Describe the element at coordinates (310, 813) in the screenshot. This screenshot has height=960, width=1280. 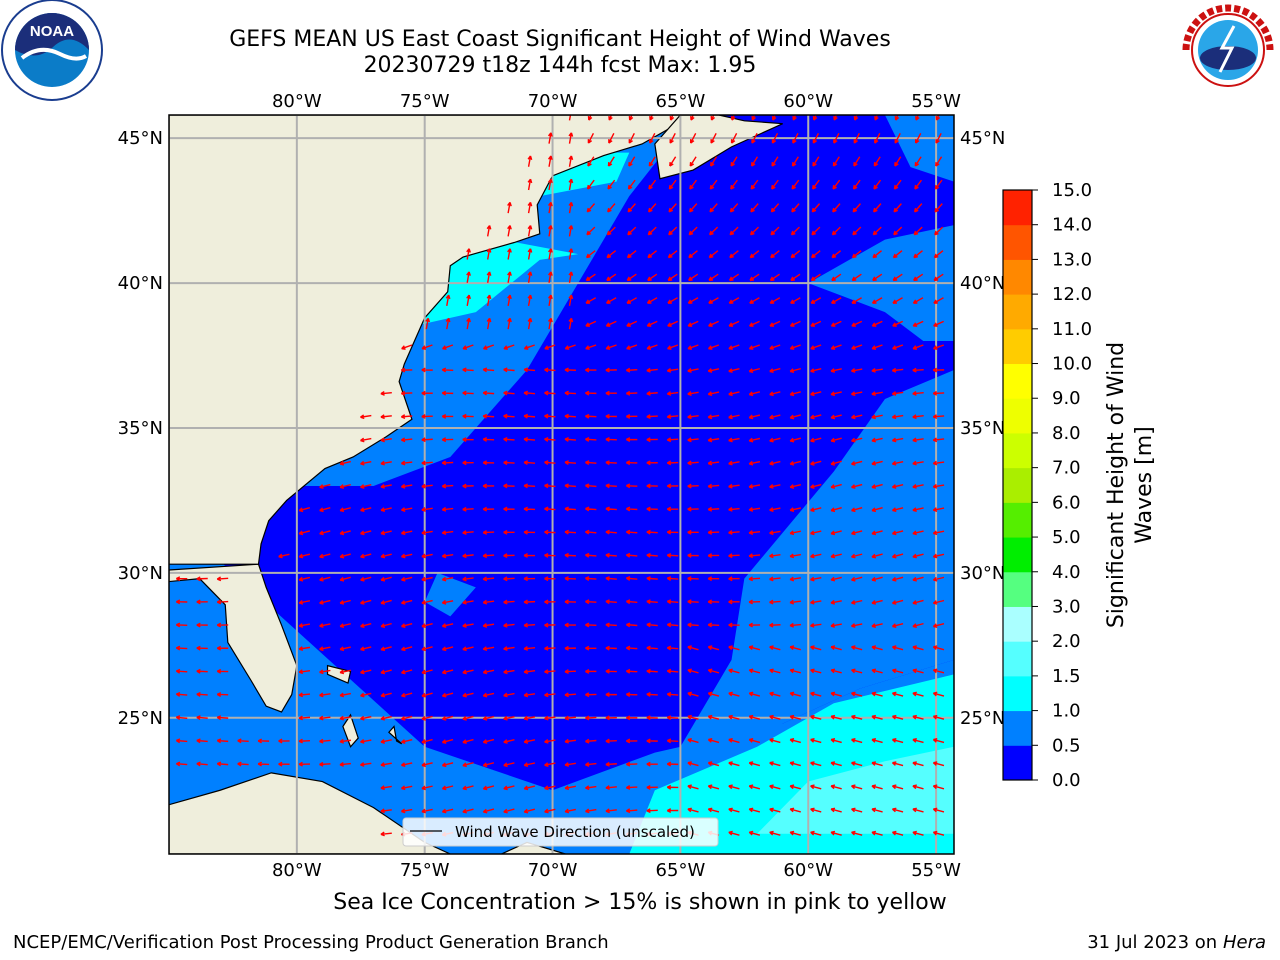
I see `cuba-land` at that location.